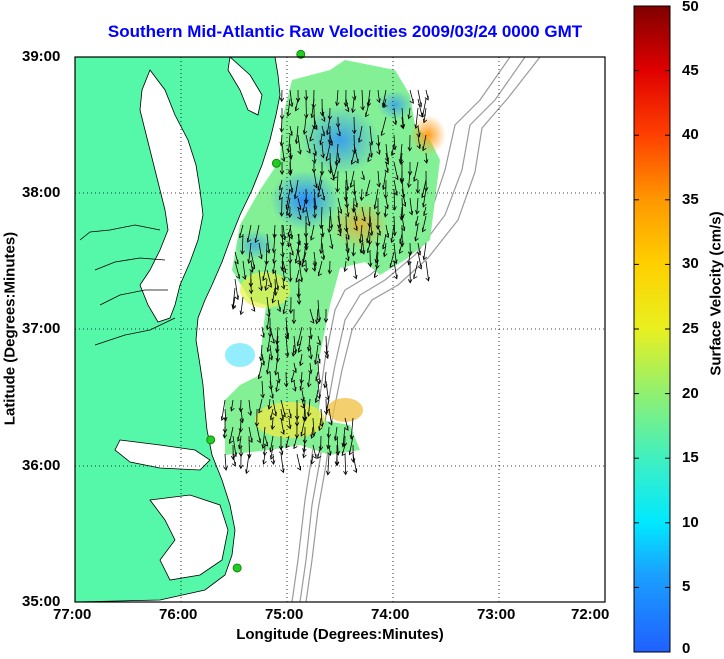  Describe the element at coordinates (237, 568) in the screenshot. I see `station-marker` at that location.